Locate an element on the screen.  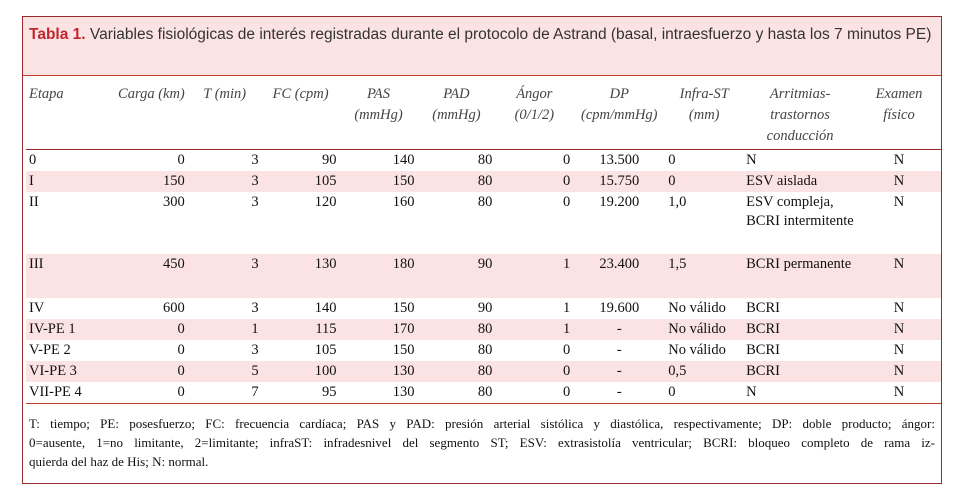
header-line: Infra-ST is located at coordinates (704, 94).